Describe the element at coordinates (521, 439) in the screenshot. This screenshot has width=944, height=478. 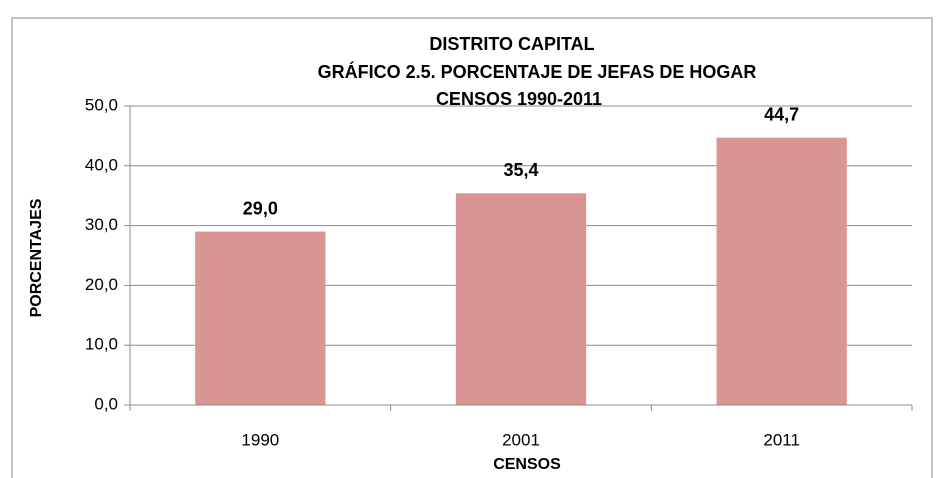
I see `x-tick-label: 2001` at that location.